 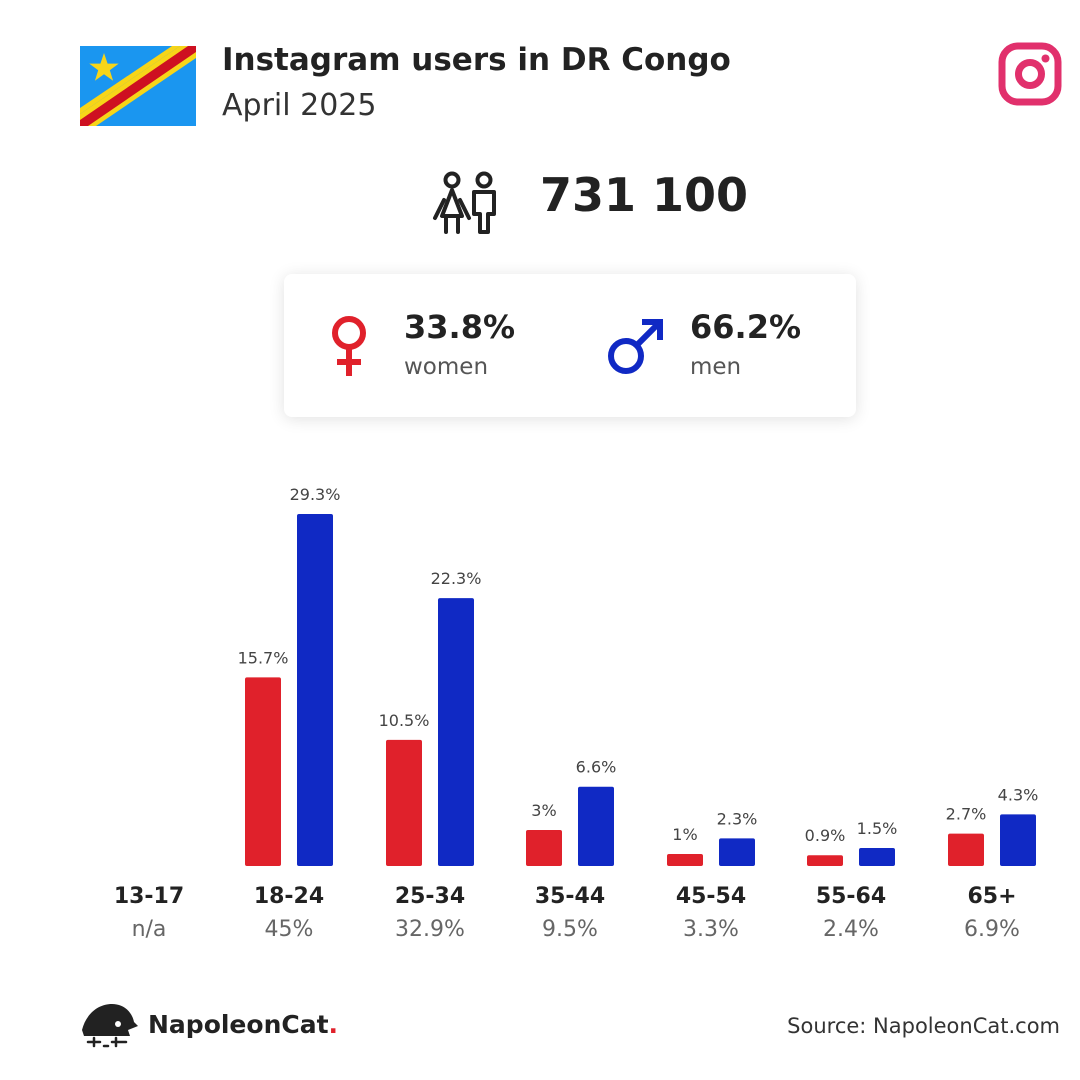 What do you see at coordinates (877, 828) in the screenshot?
I see `value-label-men-55-64: 1.5%` at bounding box center [877, 828].